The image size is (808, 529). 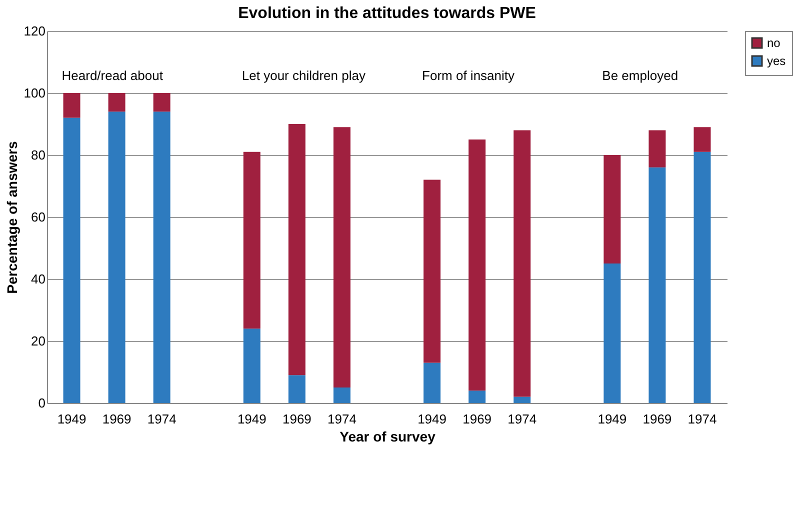 What do you see at coordinates (35, 31) in the screenshot?
I see `y-tick-label: 120` at bounding box center [35, 31].